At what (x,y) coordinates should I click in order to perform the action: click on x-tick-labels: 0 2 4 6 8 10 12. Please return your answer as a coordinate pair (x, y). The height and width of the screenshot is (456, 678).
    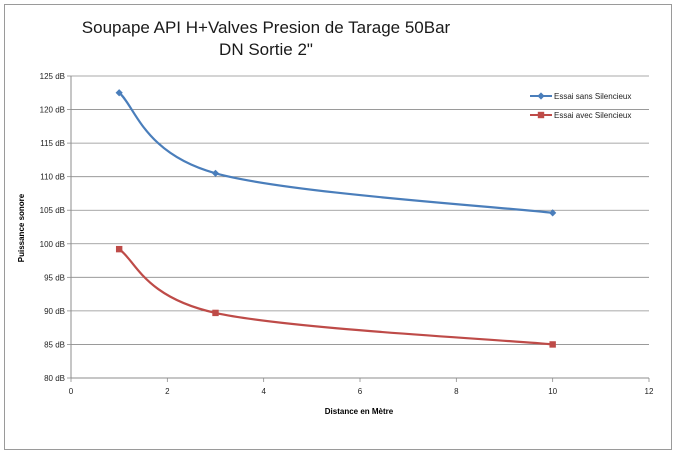
    Looking at the image, I should click on (361, 391).